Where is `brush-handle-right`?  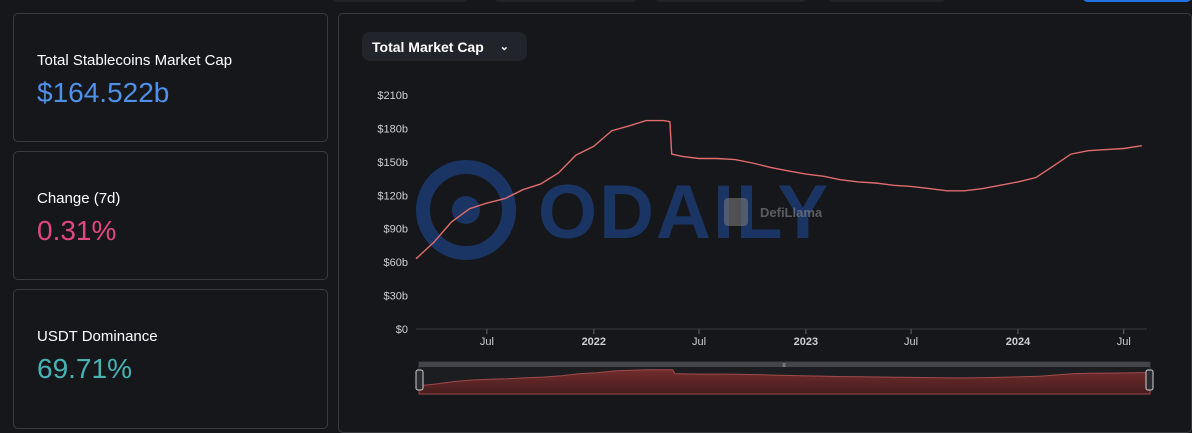
brush-handle-right is located at coordinates (1149, 380).